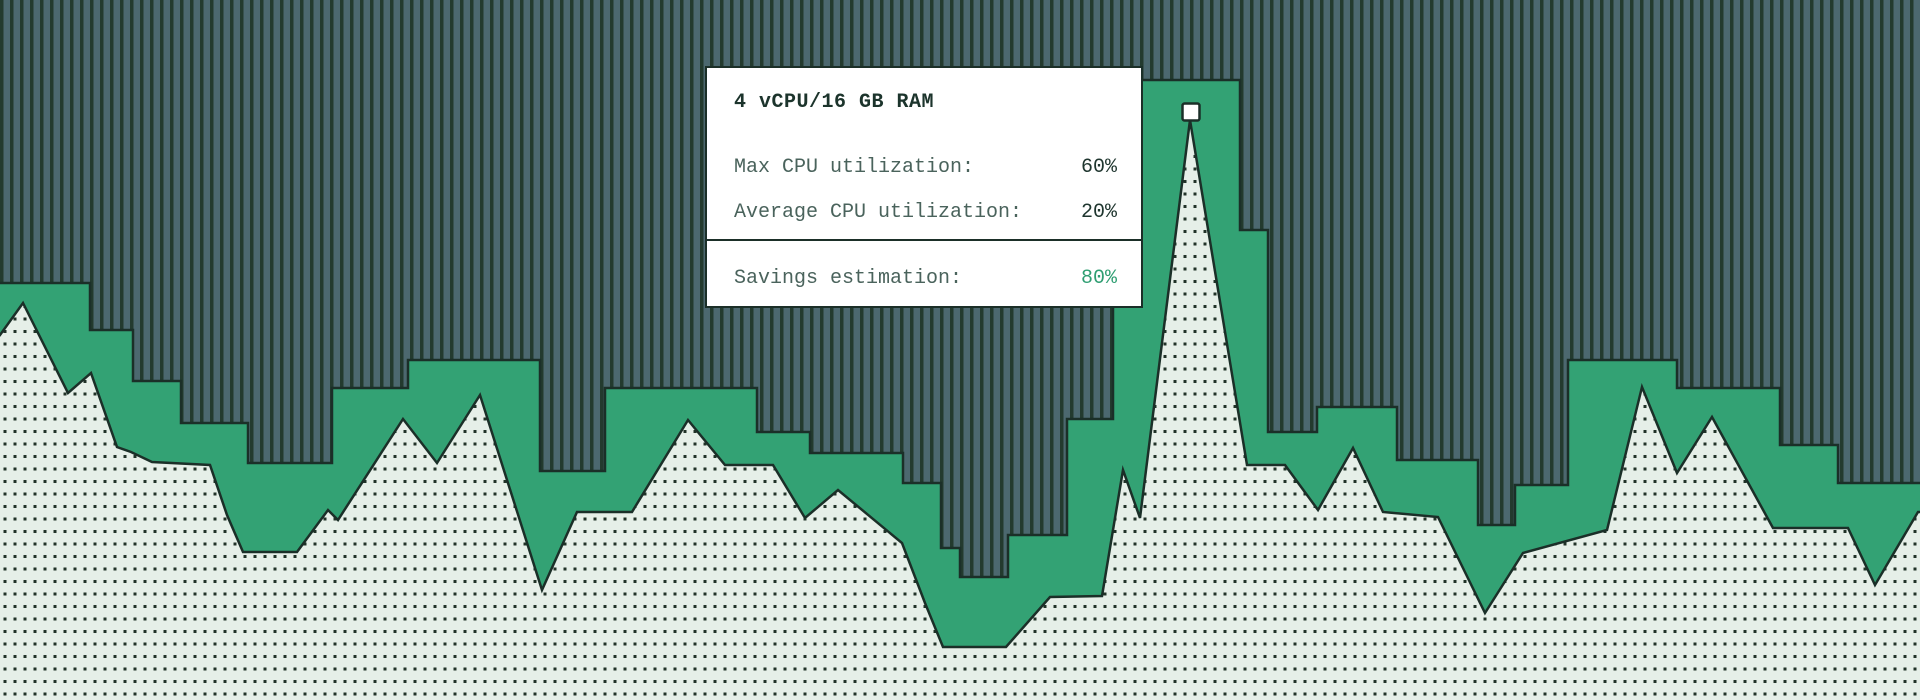 The width and height of the screenshot is (1920, 700). What do you see at coordinates (878, 212) in the screenshot?
I see `avg-cpu-label: Average CPU utilization:` at bounding box center [878, 212].